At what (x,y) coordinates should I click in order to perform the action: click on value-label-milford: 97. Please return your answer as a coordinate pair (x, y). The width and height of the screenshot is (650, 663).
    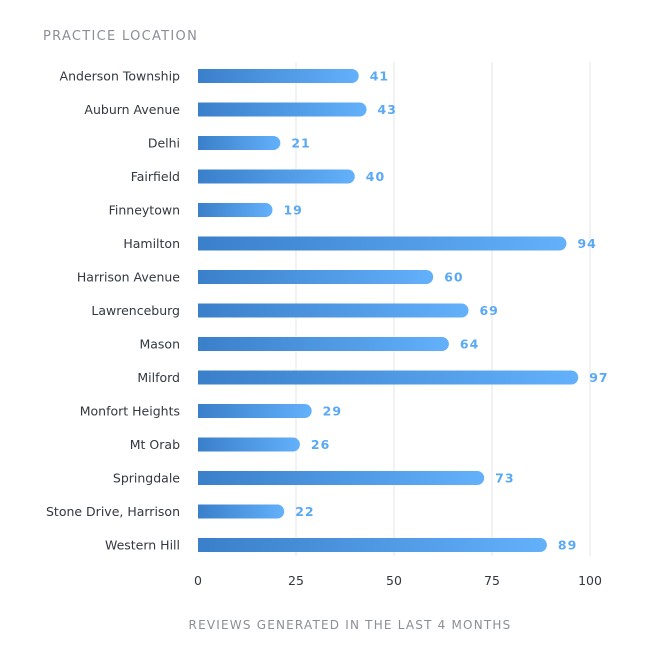
    Looking at the image, I should click on (598, 377).